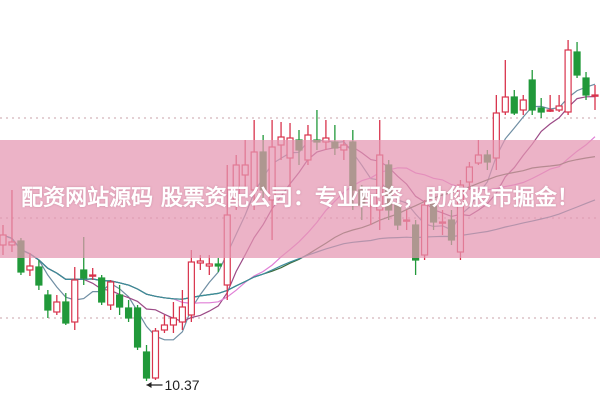 This screenshot has width=600, height=401. I want to click on annotations: 10.37, so click(173, 385).